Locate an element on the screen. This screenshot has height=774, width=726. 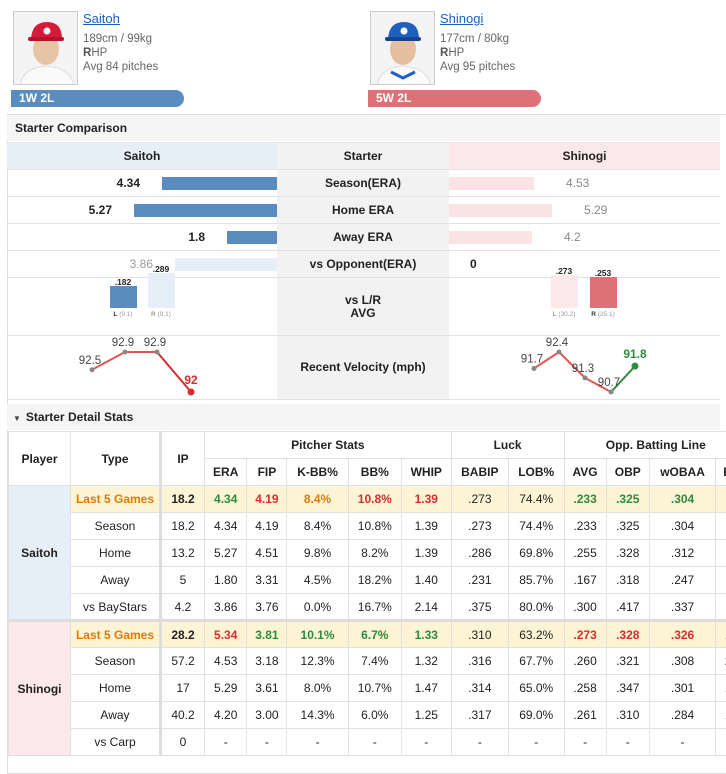
ip-cell: 13.2 is located at coordinates (183, 553).